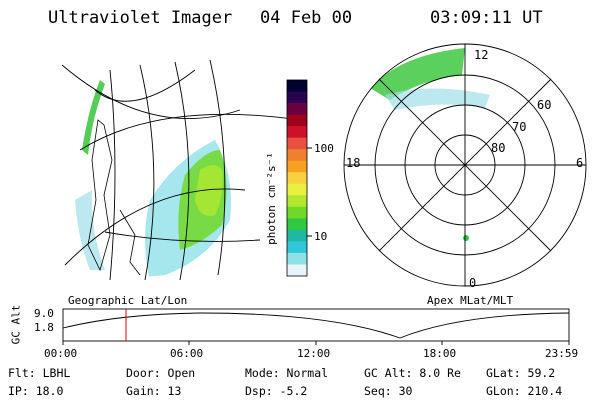  I want to click on altitude-xtick-0000: 00:00, so click(61, 353).